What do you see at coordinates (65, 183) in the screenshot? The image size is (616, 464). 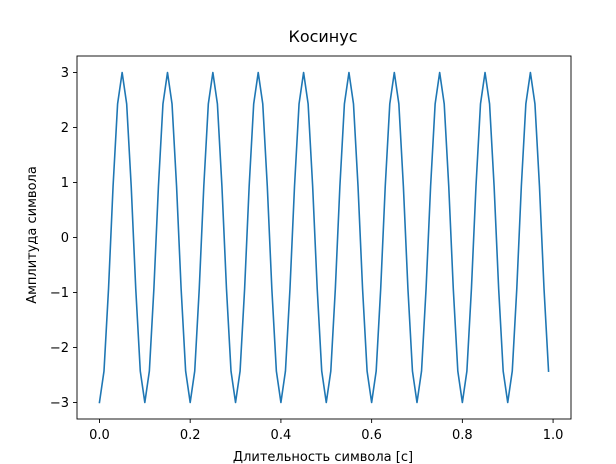 I see `y-tick-label: 1` at bounding box center [65, 183].